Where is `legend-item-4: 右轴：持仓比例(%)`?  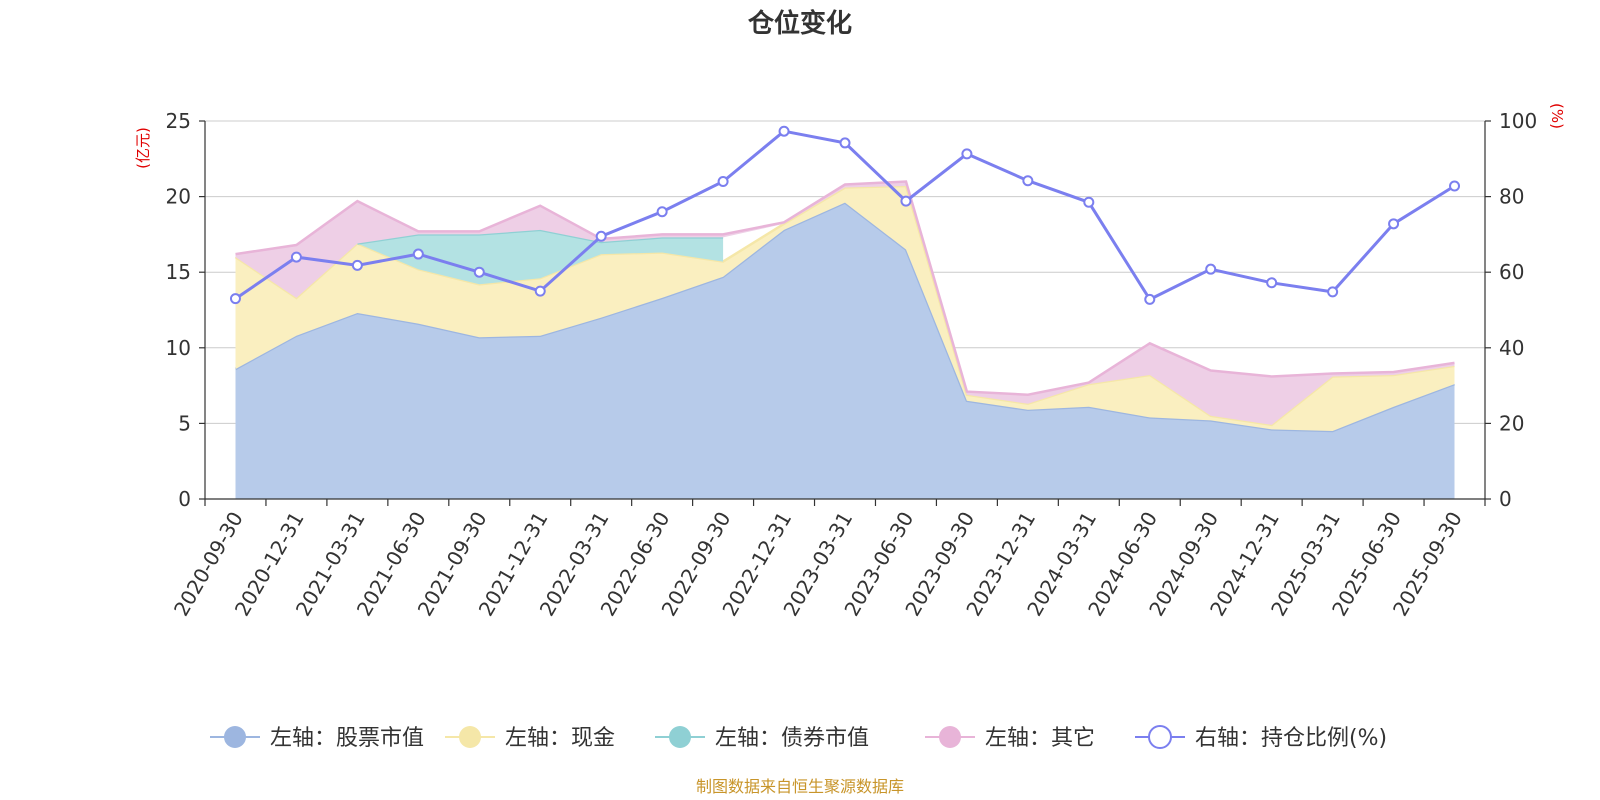 legend-item-4: 右轴：持仓比例(%) is located at coordinates (1261, 738).